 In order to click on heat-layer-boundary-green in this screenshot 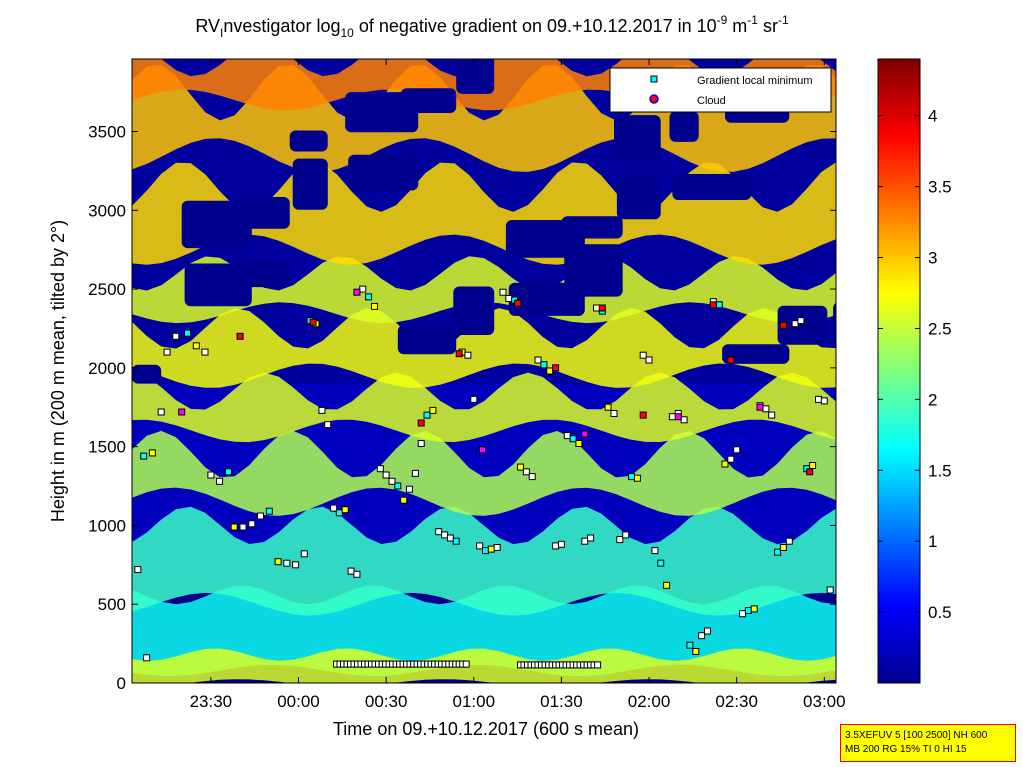, I will do `click(484, 561)`.